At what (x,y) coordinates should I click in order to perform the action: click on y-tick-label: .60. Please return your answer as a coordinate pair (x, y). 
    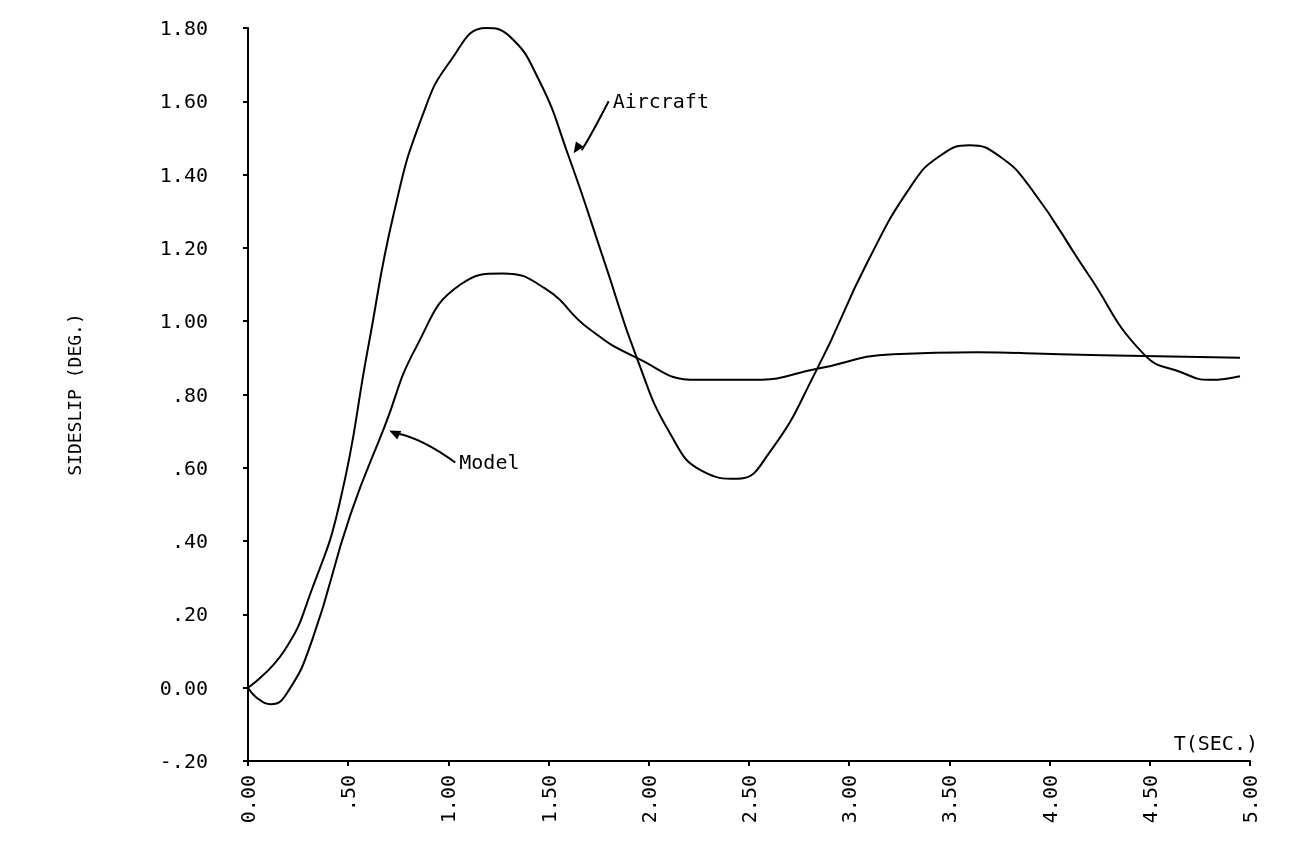
    Looking at the image, I should click on (189, 467).